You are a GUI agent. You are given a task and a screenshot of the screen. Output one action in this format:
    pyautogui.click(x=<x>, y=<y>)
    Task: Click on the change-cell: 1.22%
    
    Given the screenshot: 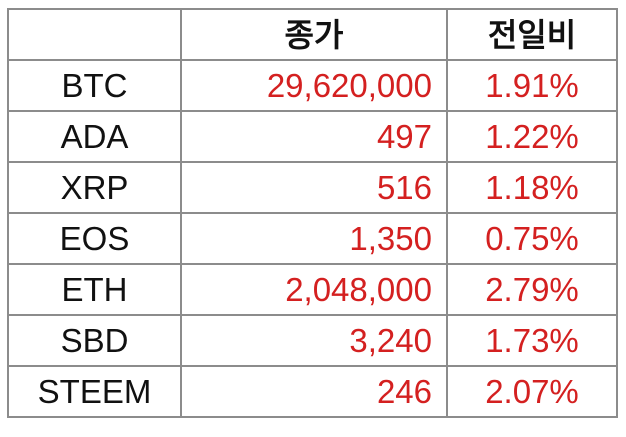 What is the action you would take?
    pyautogui.click(x=532, y=136)
    